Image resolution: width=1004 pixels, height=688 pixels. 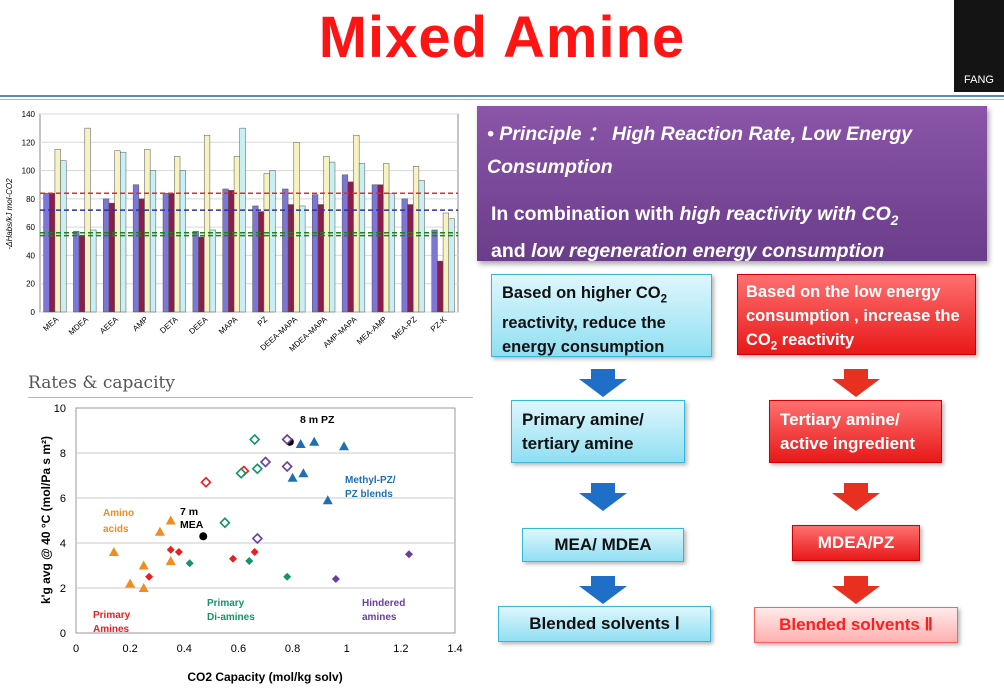 I want to click on bar-x-tick-label: DEEA, so click(x=198, y=325).